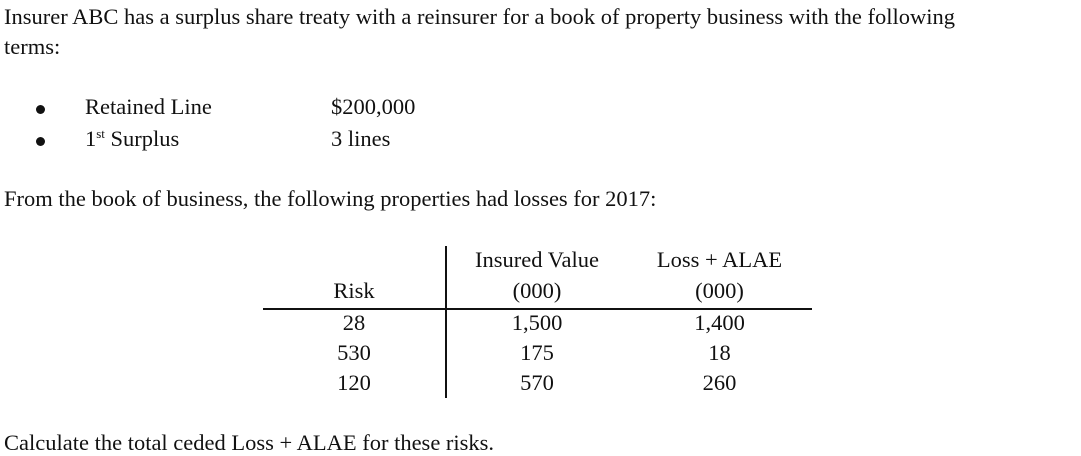 The width and height of the screenshot is (1081, 456). Describe the element at coordinates (537, 352) in the screenshot. I see `cell-insured-value: 175` at that location.